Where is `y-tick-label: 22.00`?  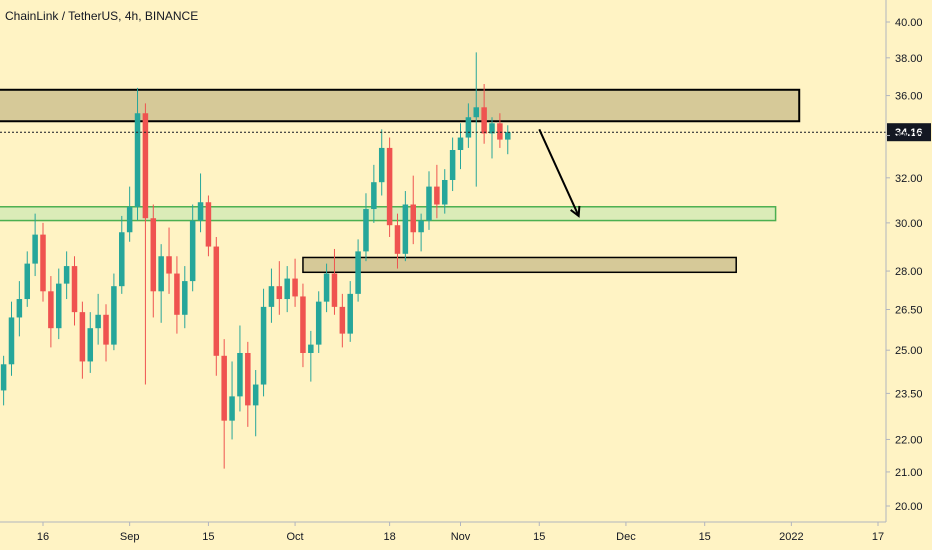 y-tick-label: 22.00 is located at coordinates (909, 440).